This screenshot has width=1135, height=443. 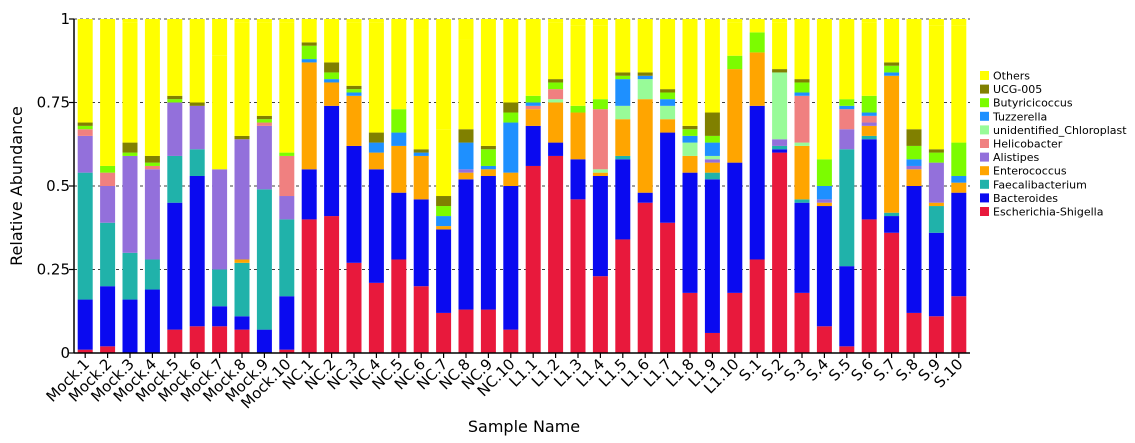 I want to click on legend-label: Helicobacter, so click(x=1028, y=144).